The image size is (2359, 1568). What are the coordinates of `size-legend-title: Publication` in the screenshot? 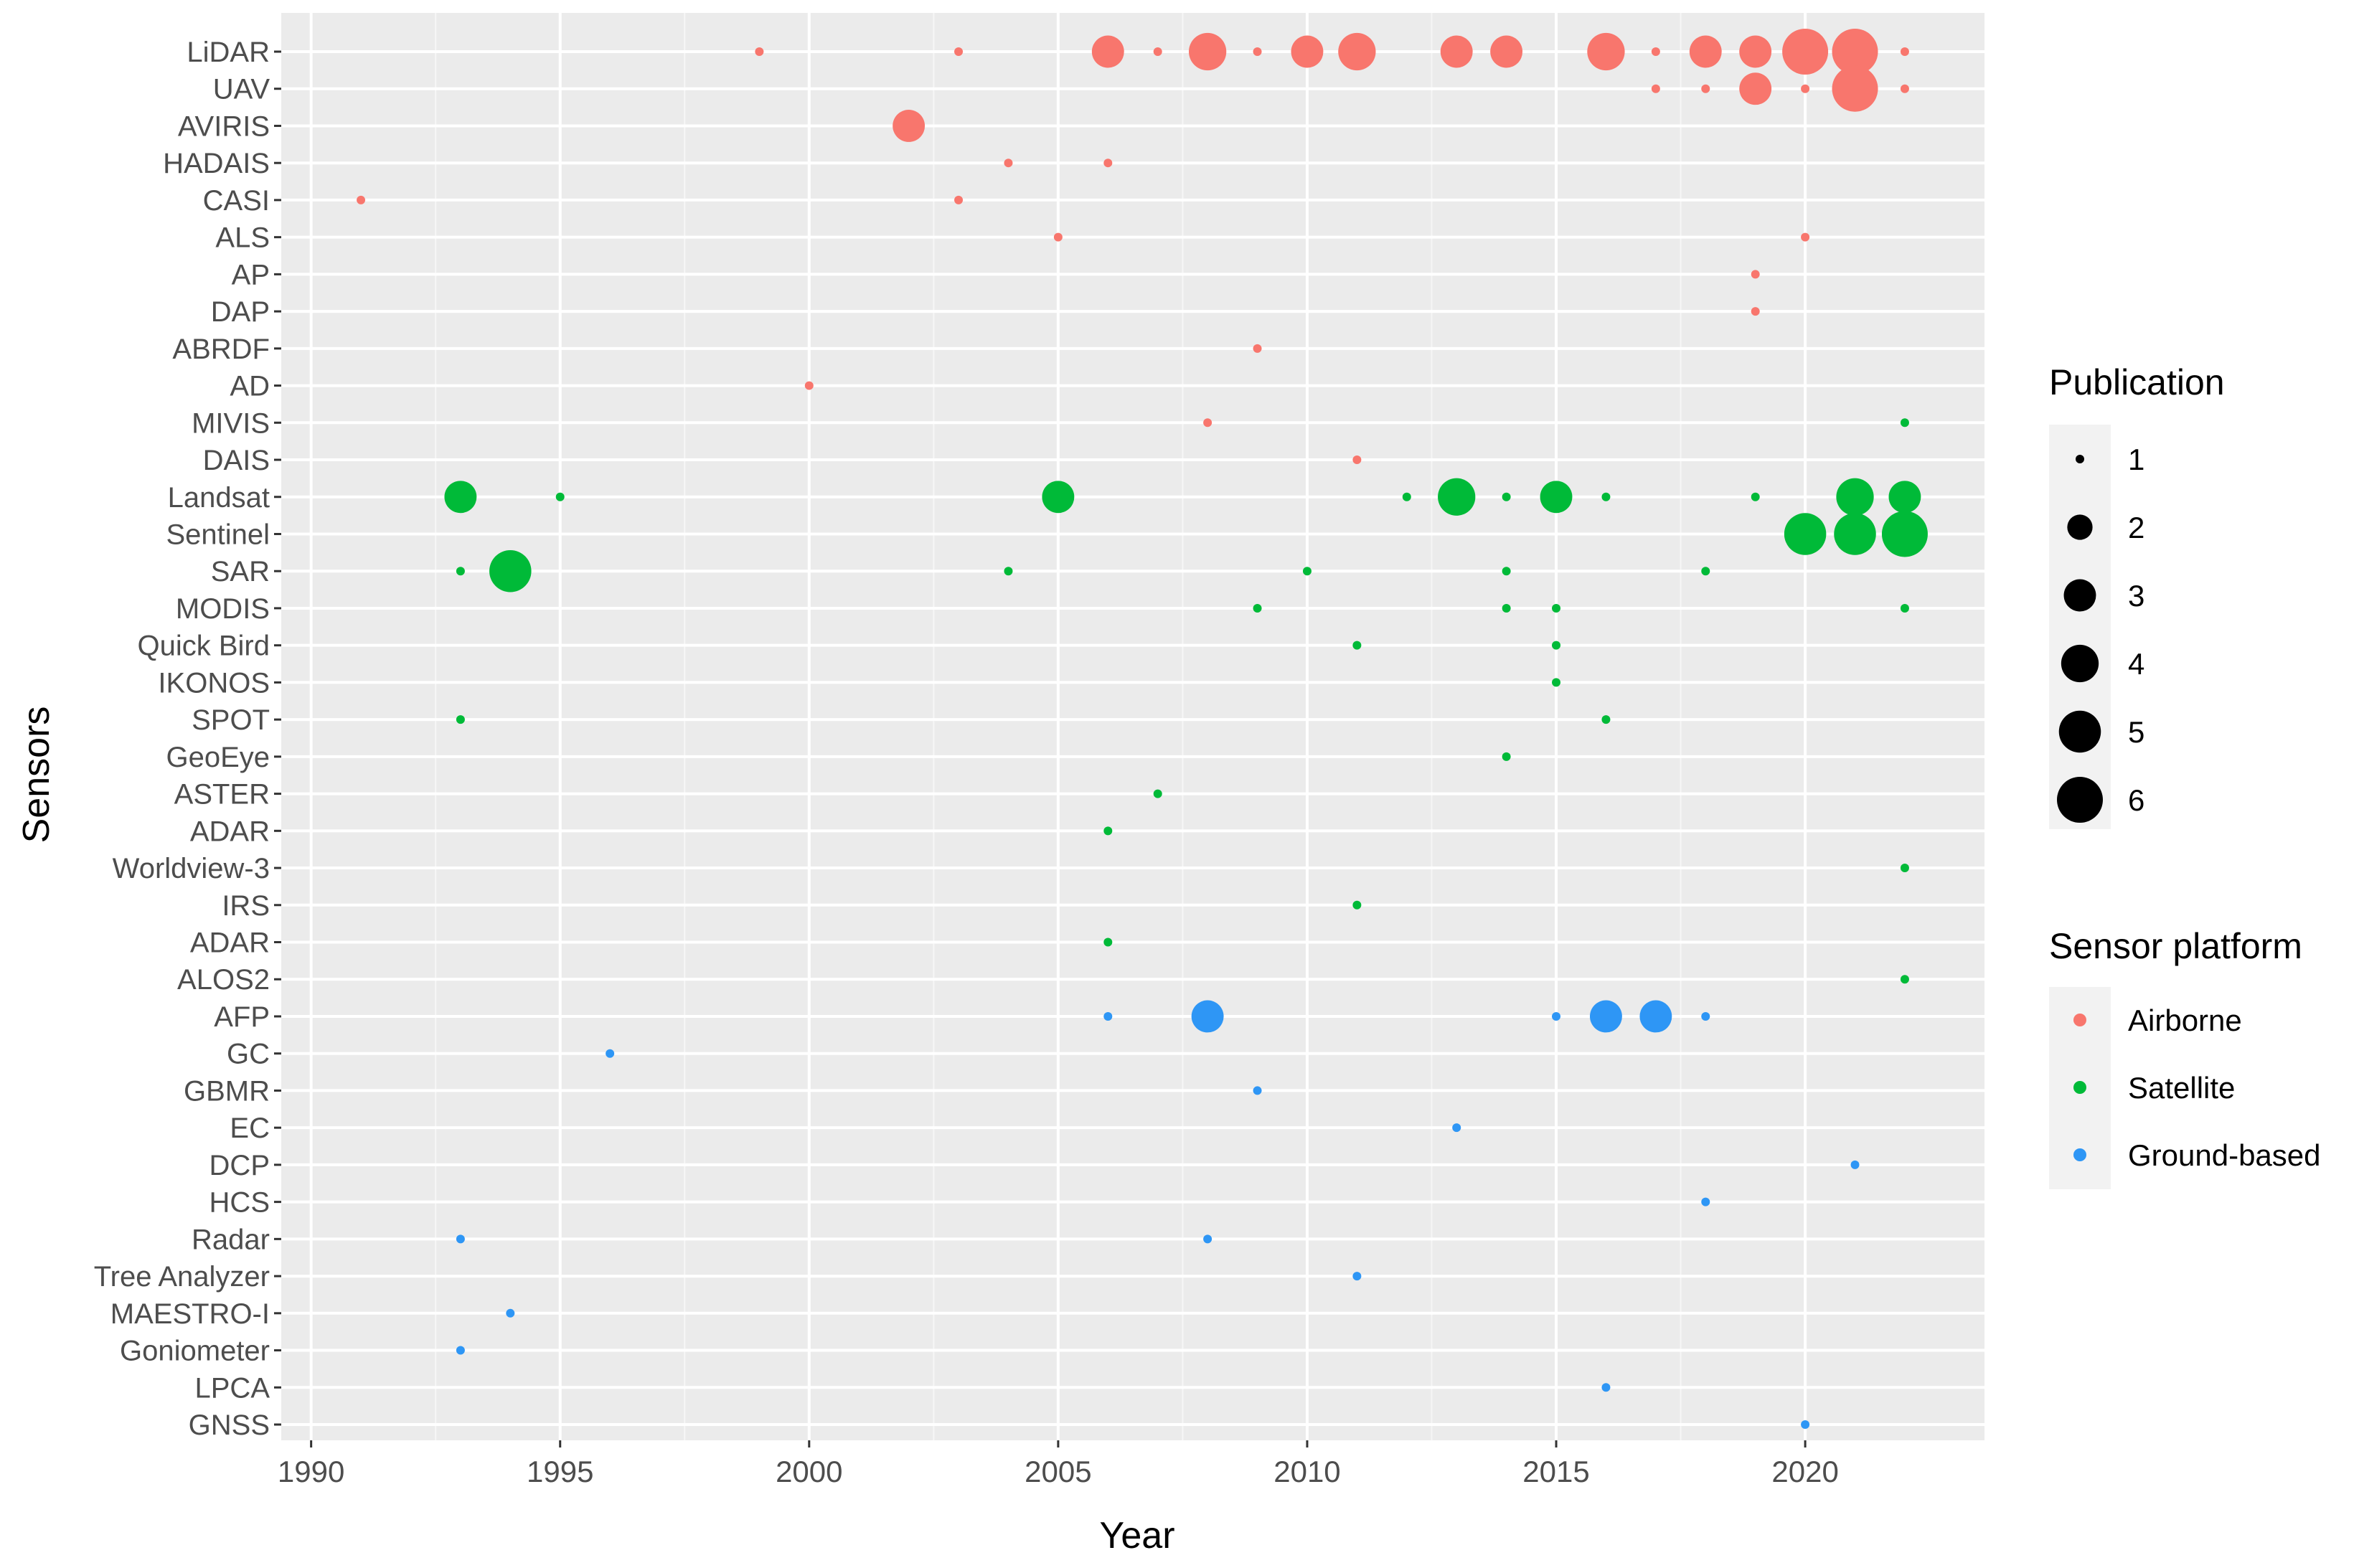 It's located at (2137, 382).